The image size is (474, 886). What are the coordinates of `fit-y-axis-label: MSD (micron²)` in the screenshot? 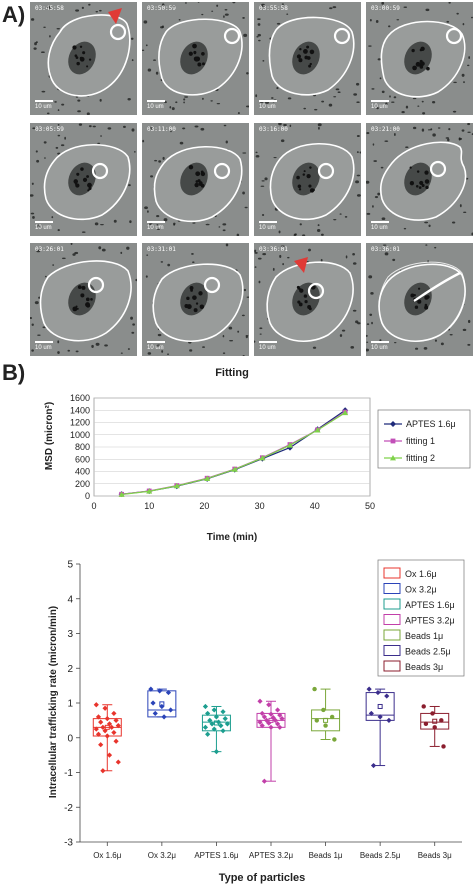 It's located at (49, 436).